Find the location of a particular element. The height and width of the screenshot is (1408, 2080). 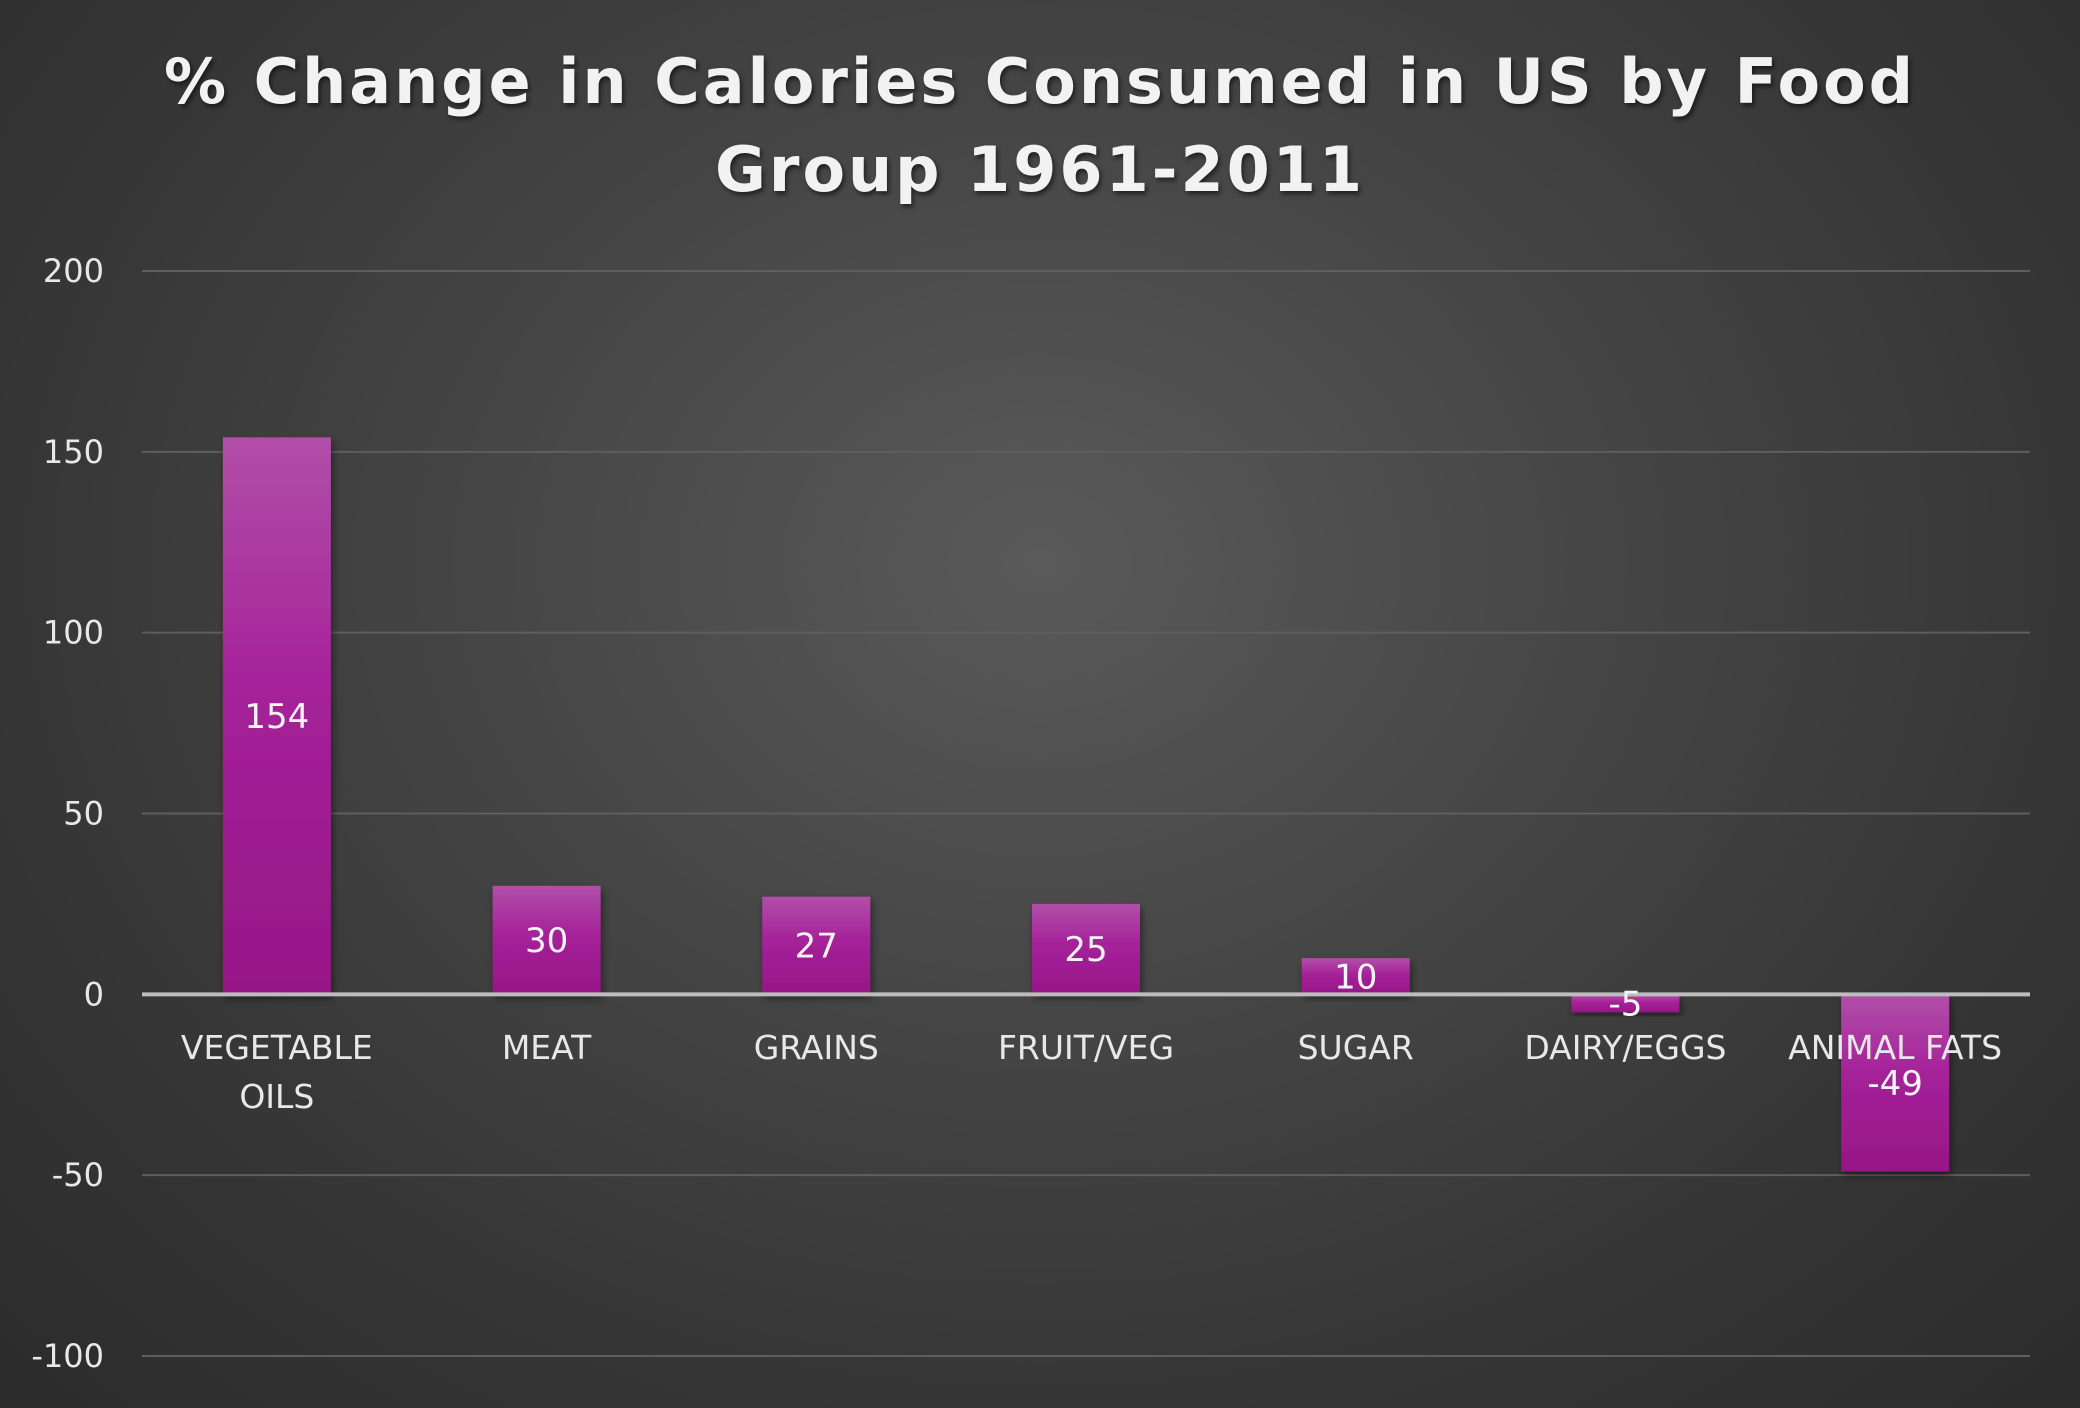

x-tick-label: DAIRY/EGGS is located at coordinates (1625, 1047).